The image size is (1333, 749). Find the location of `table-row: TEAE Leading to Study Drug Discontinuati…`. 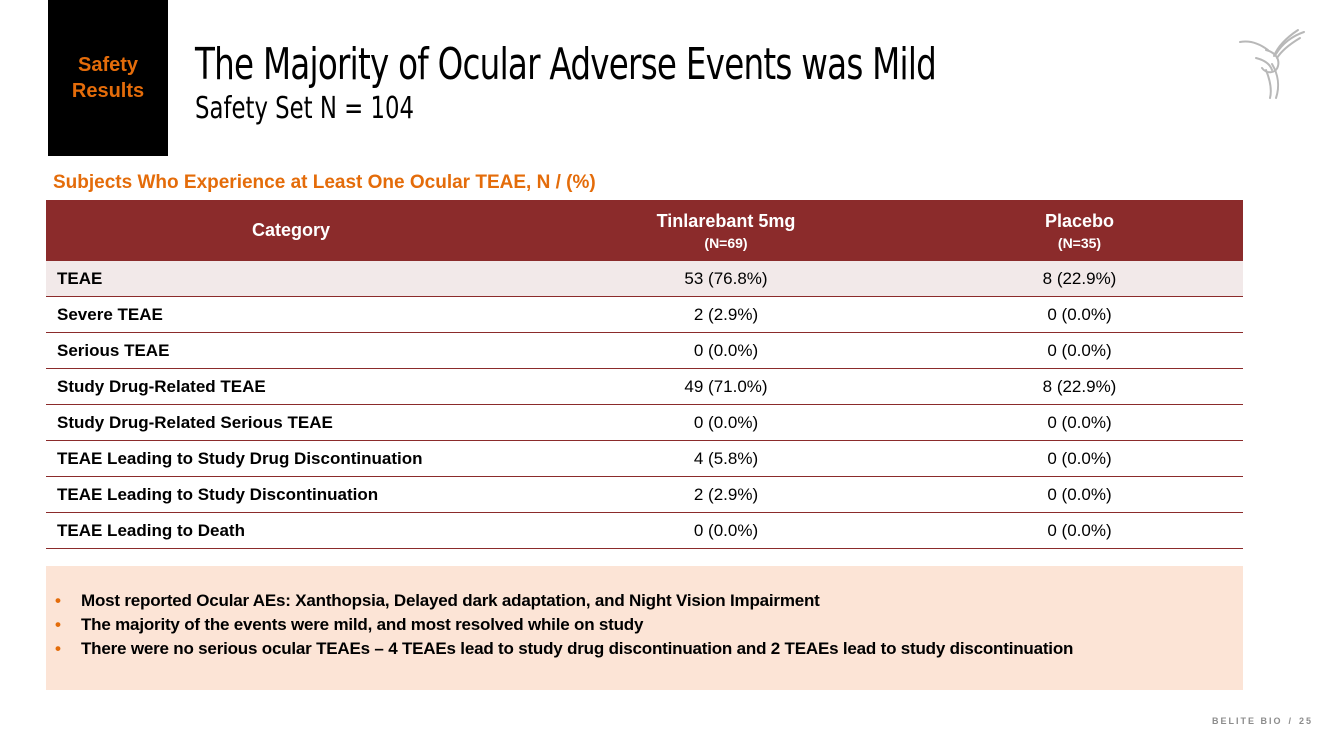

table-row: TEAE Leading to Study Drug Discontinuati… is located at coordinates (644, 458).